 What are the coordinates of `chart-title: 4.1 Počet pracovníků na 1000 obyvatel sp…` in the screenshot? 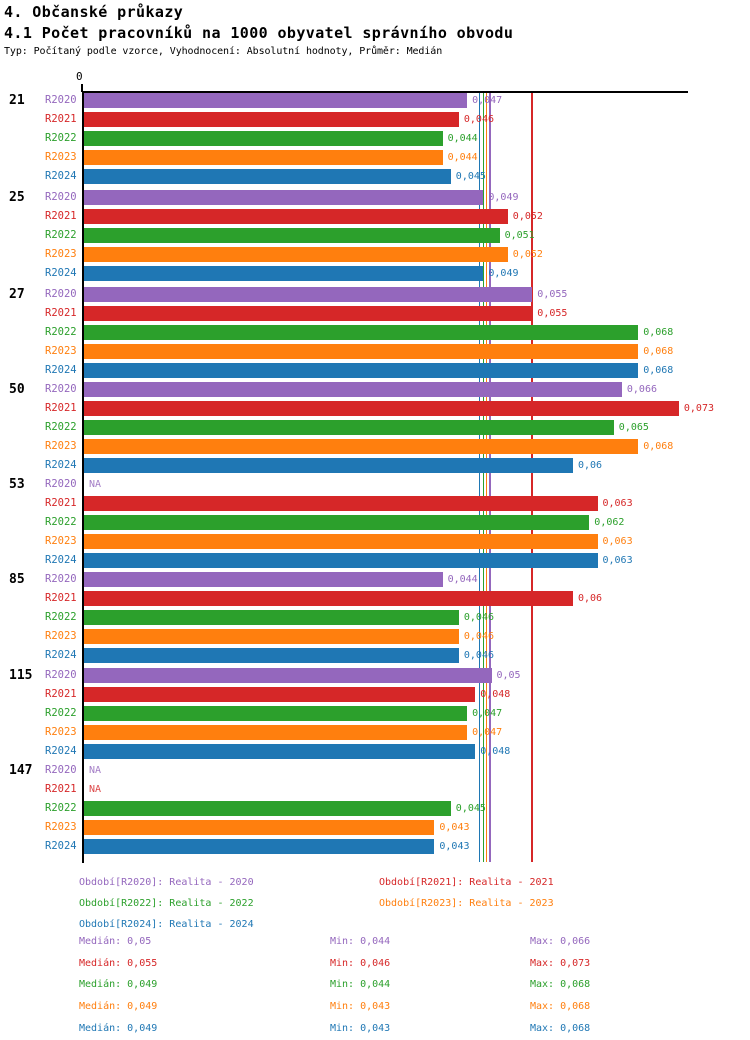 It's located at (259, 33).